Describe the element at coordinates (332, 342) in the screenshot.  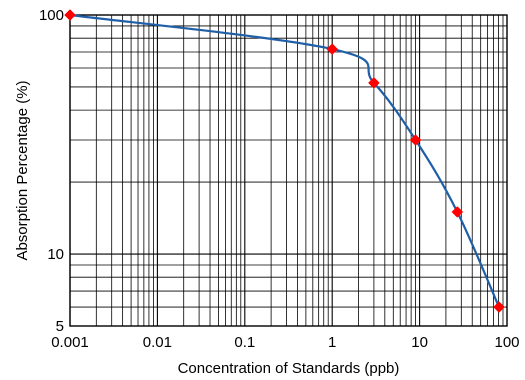
I see `x-tick-label: 1` at that location.